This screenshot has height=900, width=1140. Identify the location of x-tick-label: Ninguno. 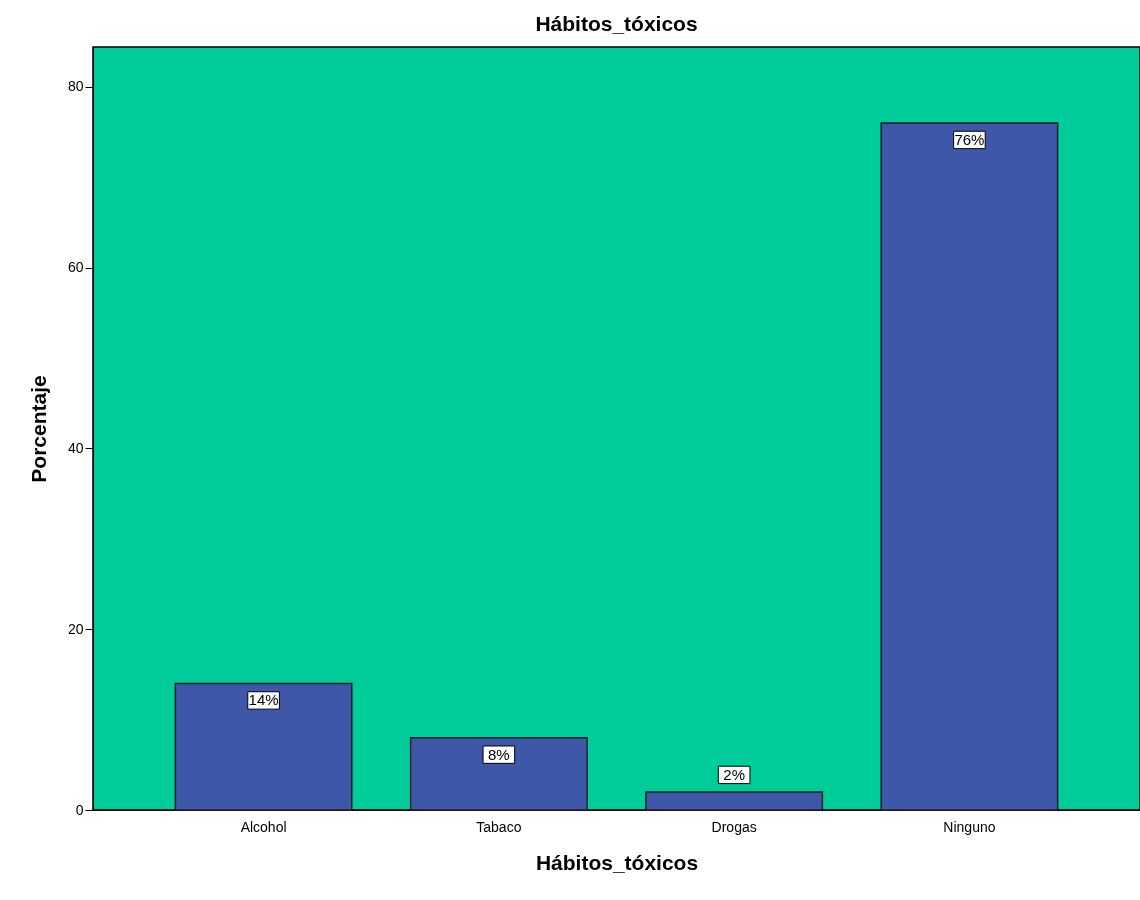
(969, 826).